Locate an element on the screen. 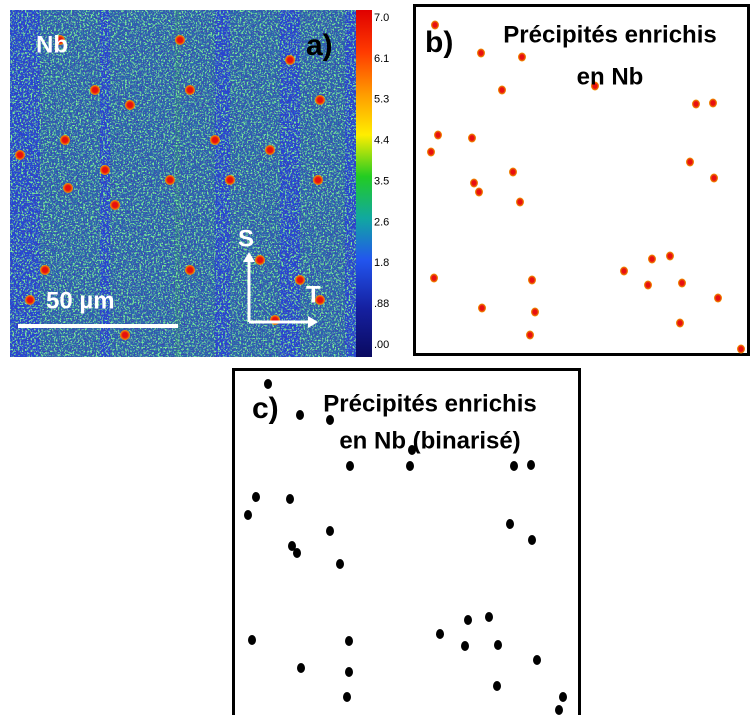 Image resolution: width=753 pixels, height=715 pixels. title-line: Précipités enrichis is located at coordinates (429, 403).